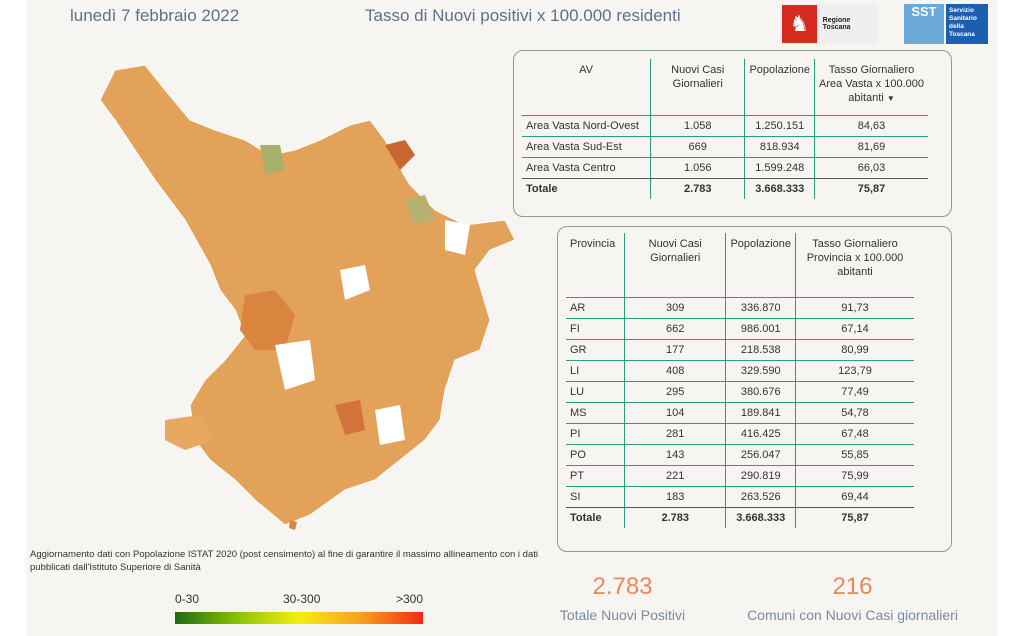 The width and height of the screenshot is (1024, 636). Describe the element at coordinates (674, 371) in the screenshot. I see `cell: 408` at that location.